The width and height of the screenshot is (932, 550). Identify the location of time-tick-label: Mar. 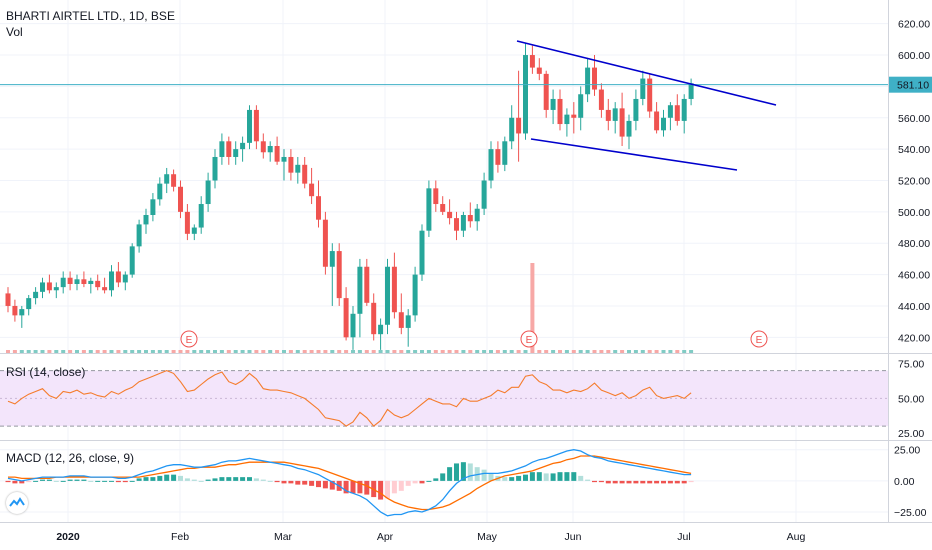
(283, 537).